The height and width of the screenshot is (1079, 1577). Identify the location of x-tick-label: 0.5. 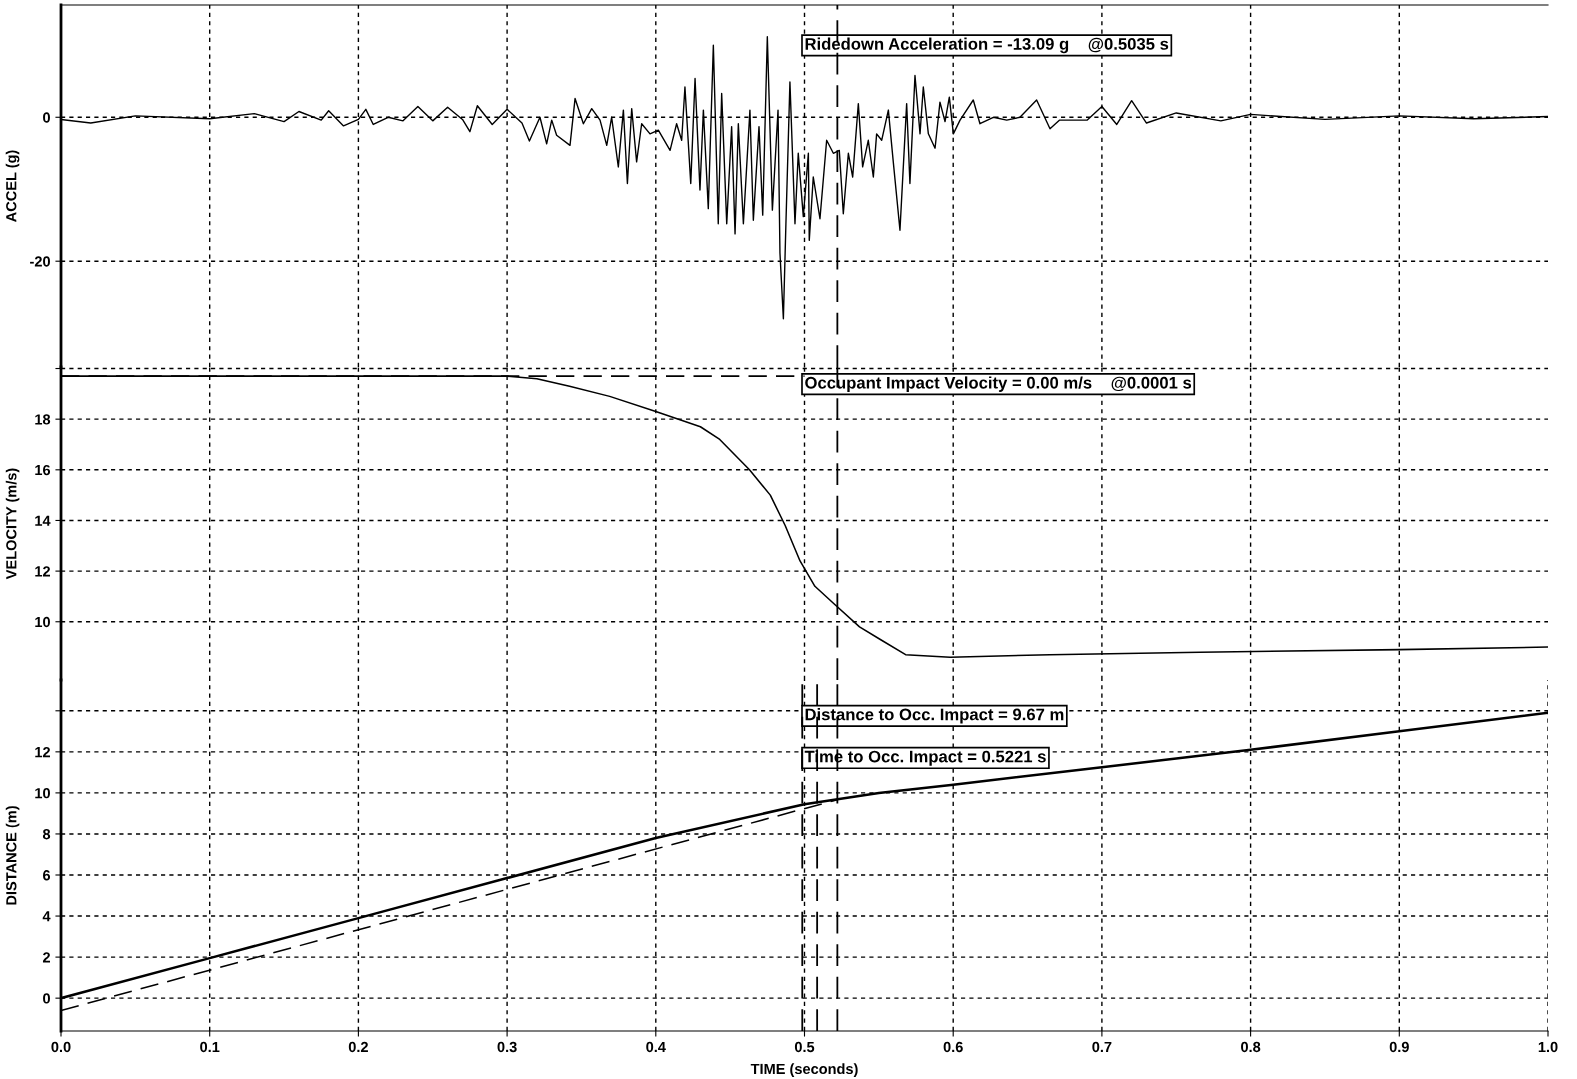
(804, 1047).